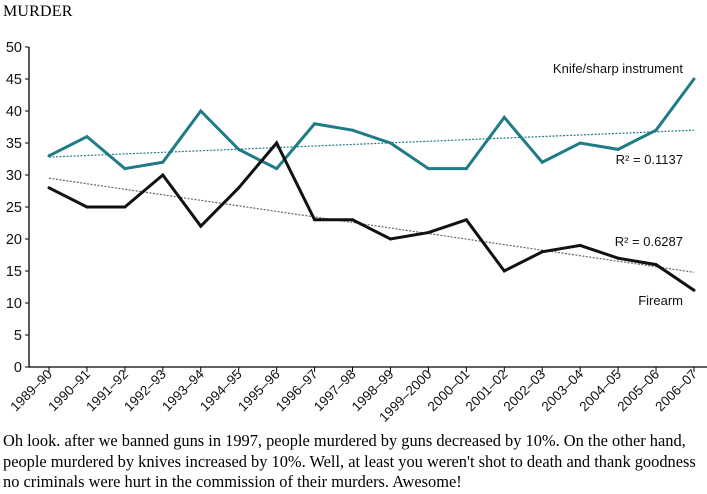  I want to click on firearm-r2-label: R² = 0.6287, so click(649, 241).